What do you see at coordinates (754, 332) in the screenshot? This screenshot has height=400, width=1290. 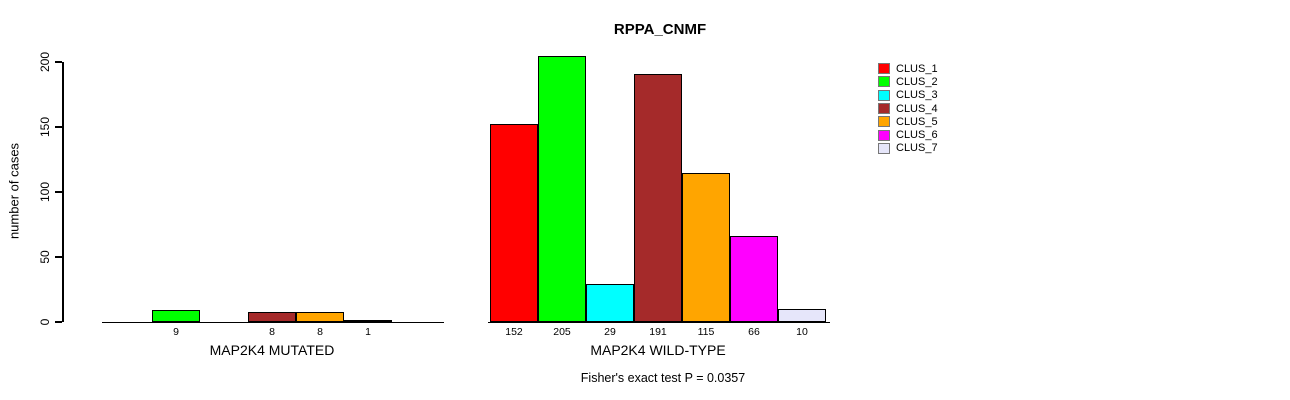 I see `bar-value-label: 66` at bounding box center [754, 332].